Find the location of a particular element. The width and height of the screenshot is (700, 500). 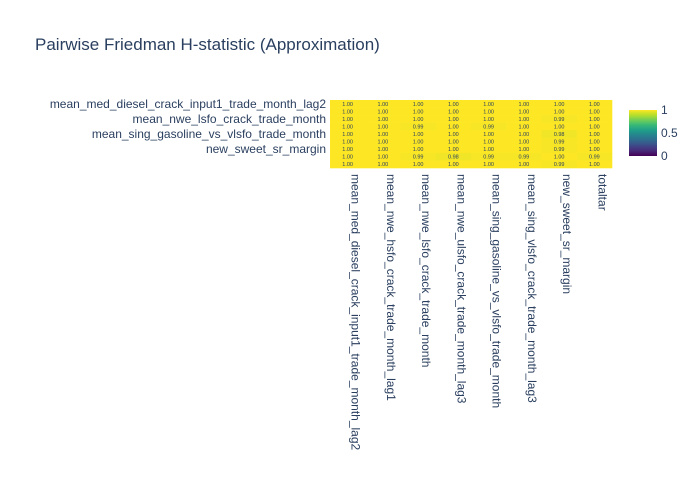

x-tick-label: new_sweet_sr_margin is located at coordinates (567, 234).